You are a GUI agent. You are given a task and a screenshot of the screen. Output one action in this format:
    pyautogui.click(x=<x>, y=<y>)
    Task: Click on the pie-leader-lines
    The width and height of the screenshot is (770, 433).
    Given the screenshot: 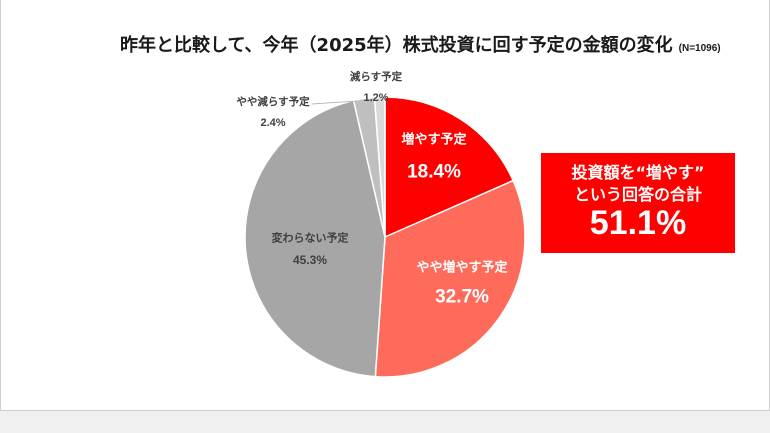 What is the action you would take?
    pyautogui.click(x=334, y=102)
    